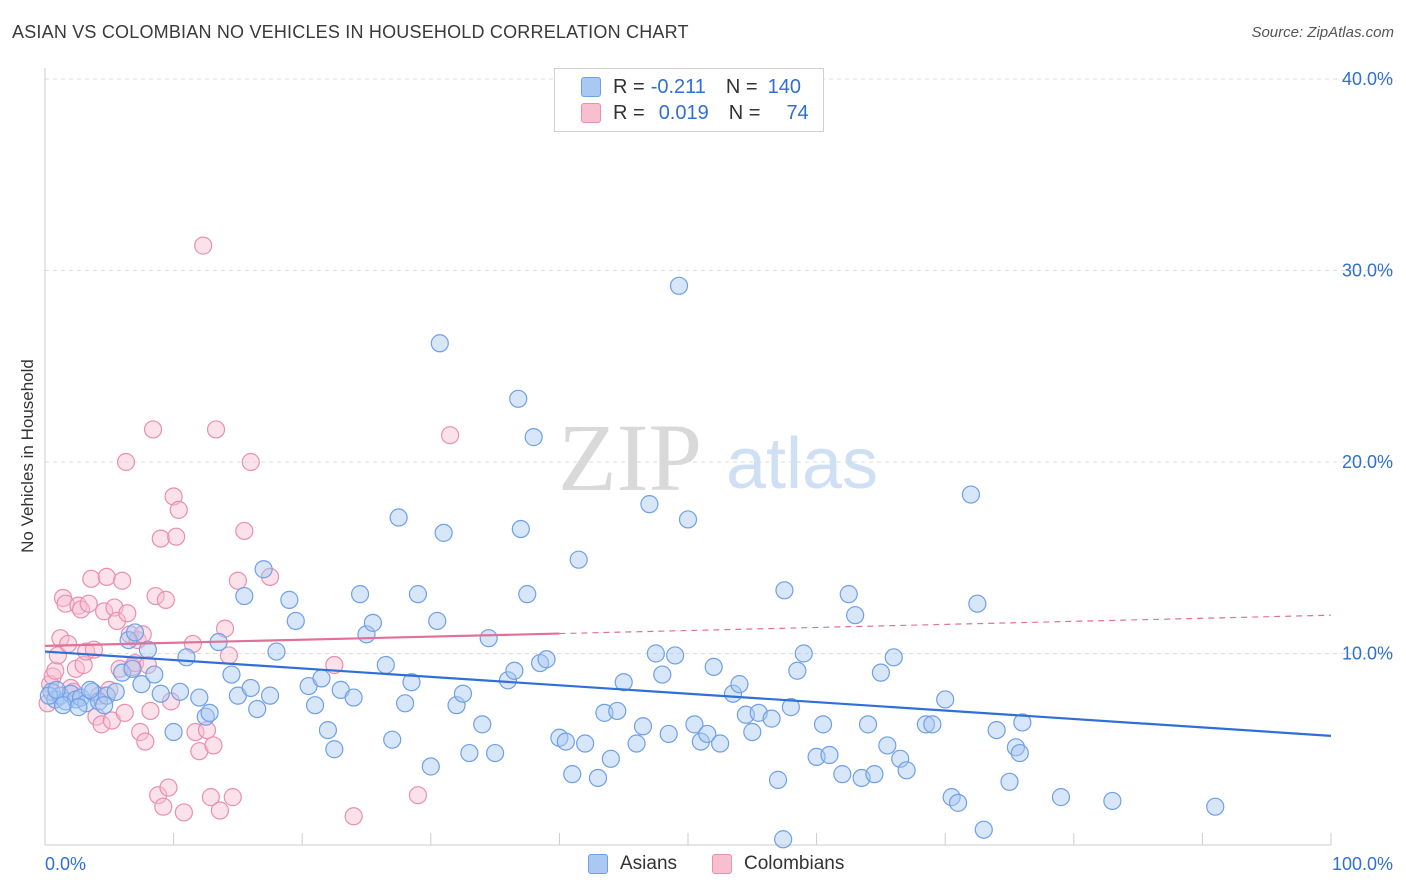 The image size is (1406, 892). I want to click on asians-n-label: N =, so click(741, 86).